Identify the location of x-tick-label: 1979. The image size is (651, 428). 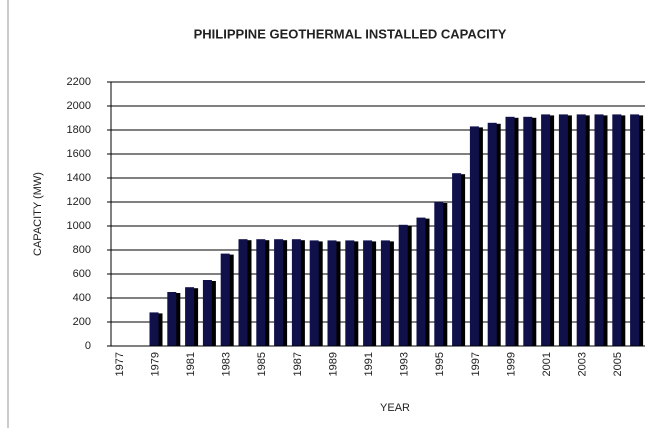
(155, 364).